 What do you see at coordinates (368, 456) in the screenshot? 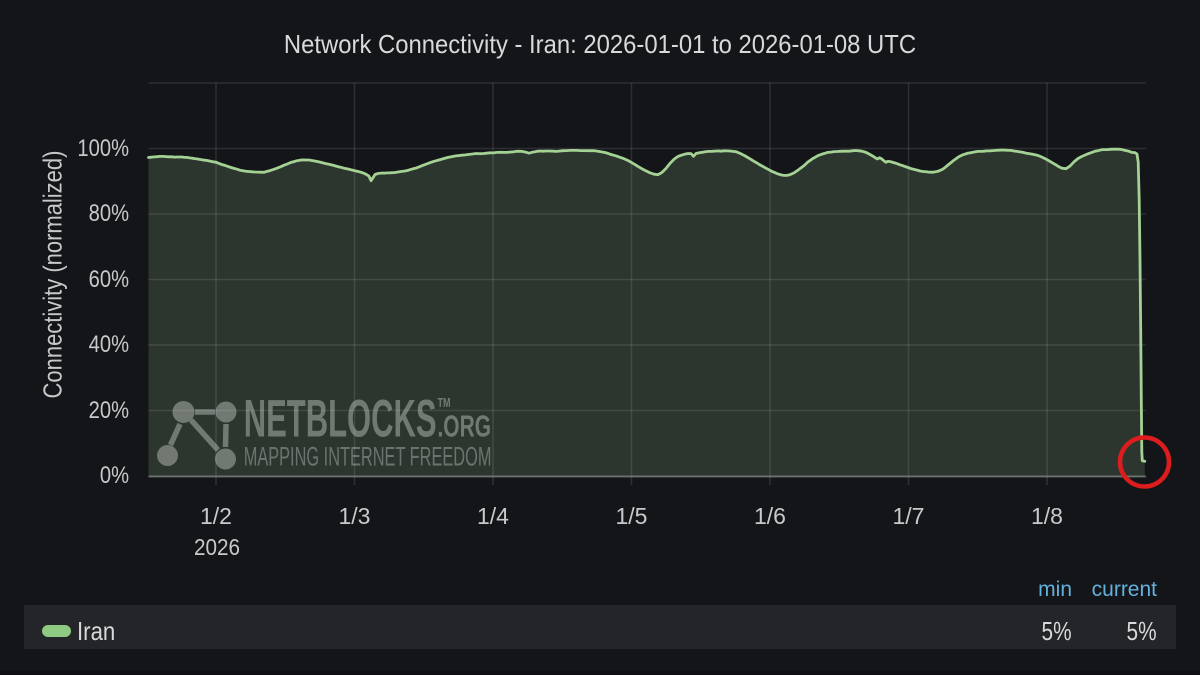
I see `svg-text: MAPPING INTERNET FREEDOM` at bounding box center [368, 456].